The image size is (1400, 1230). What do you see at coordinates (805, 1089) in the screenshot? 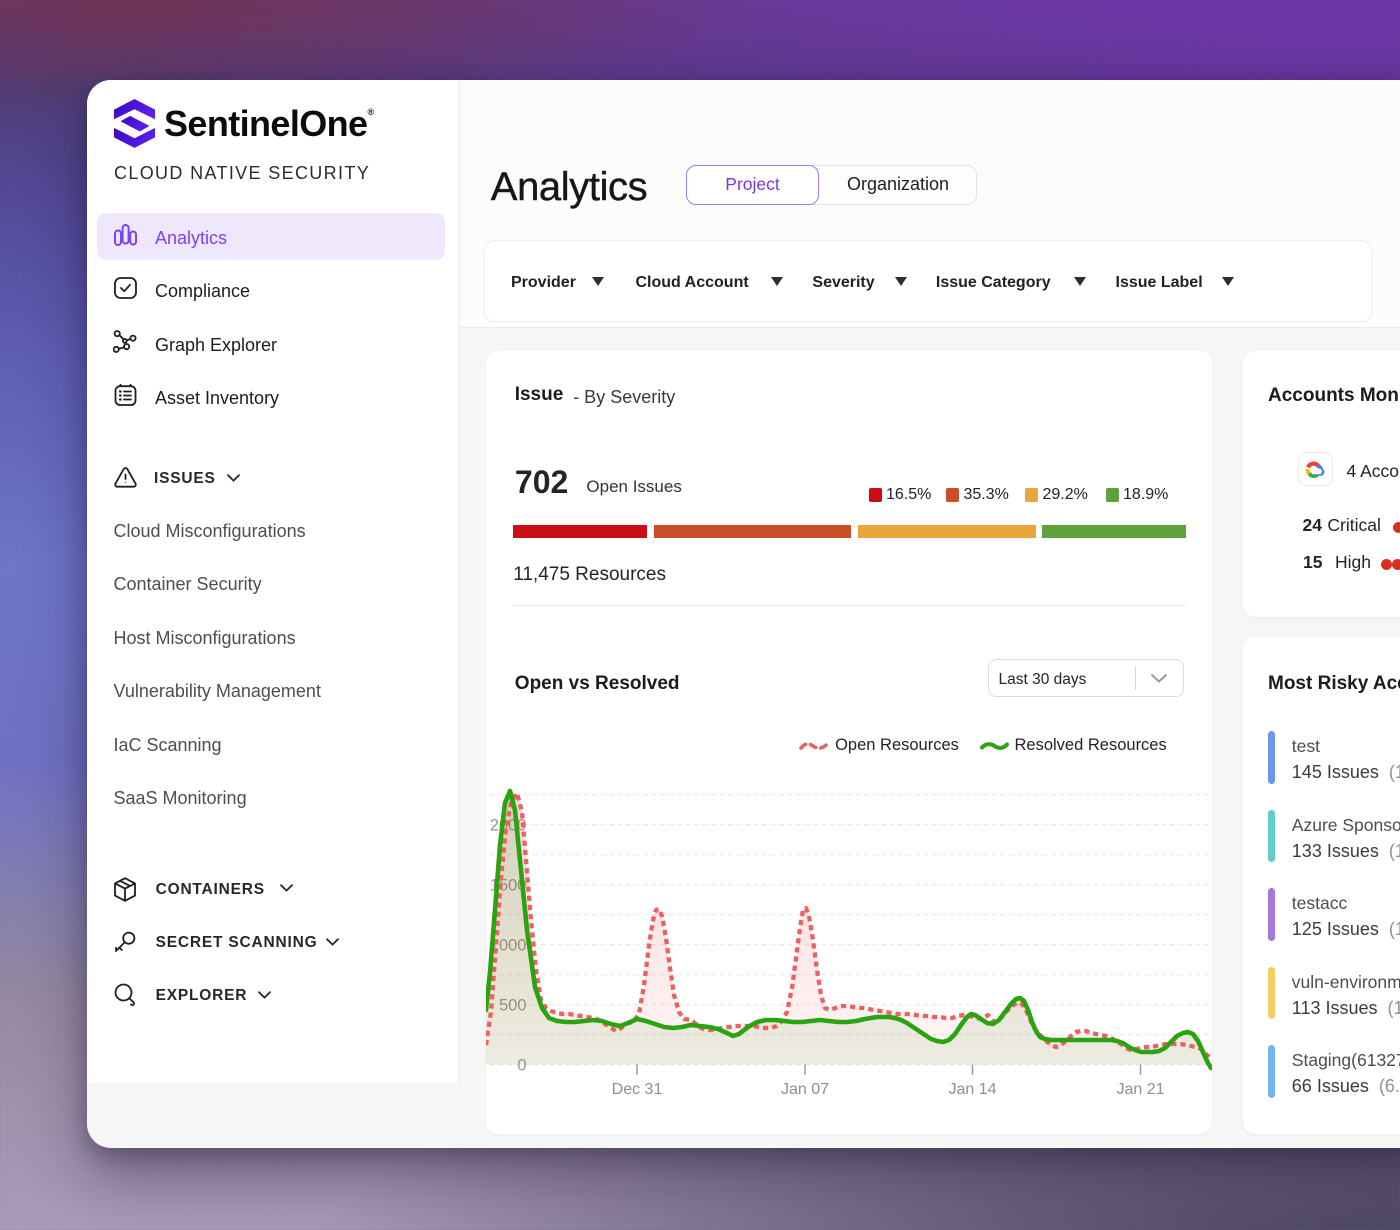
I see `svg-text: Jan 07` at bounding box center [805, 1089].